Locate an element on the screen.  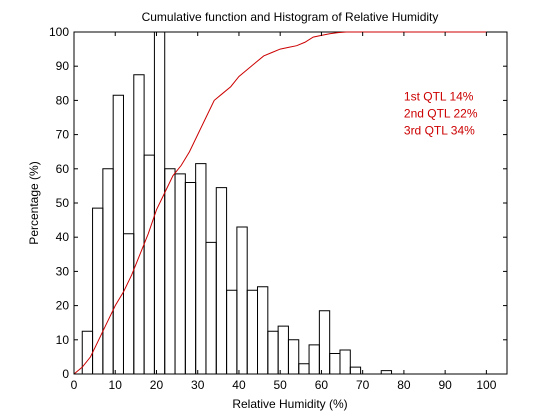
y-tick-label: 20 is located at coordinates (63, 306).